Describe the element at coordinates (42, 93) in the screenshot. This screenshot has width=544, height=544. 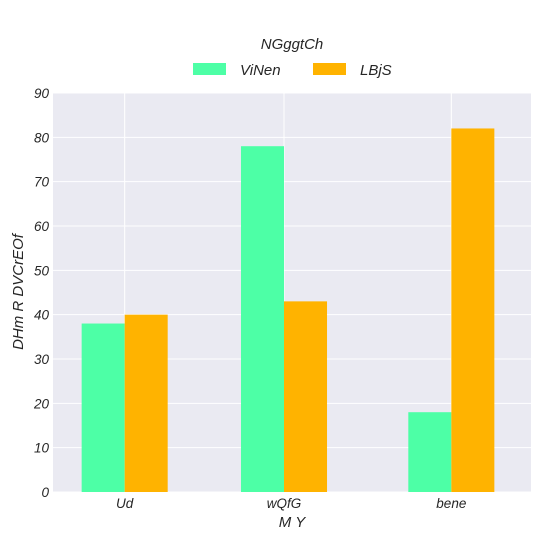
I see `y-tick-label: 90` at that location.